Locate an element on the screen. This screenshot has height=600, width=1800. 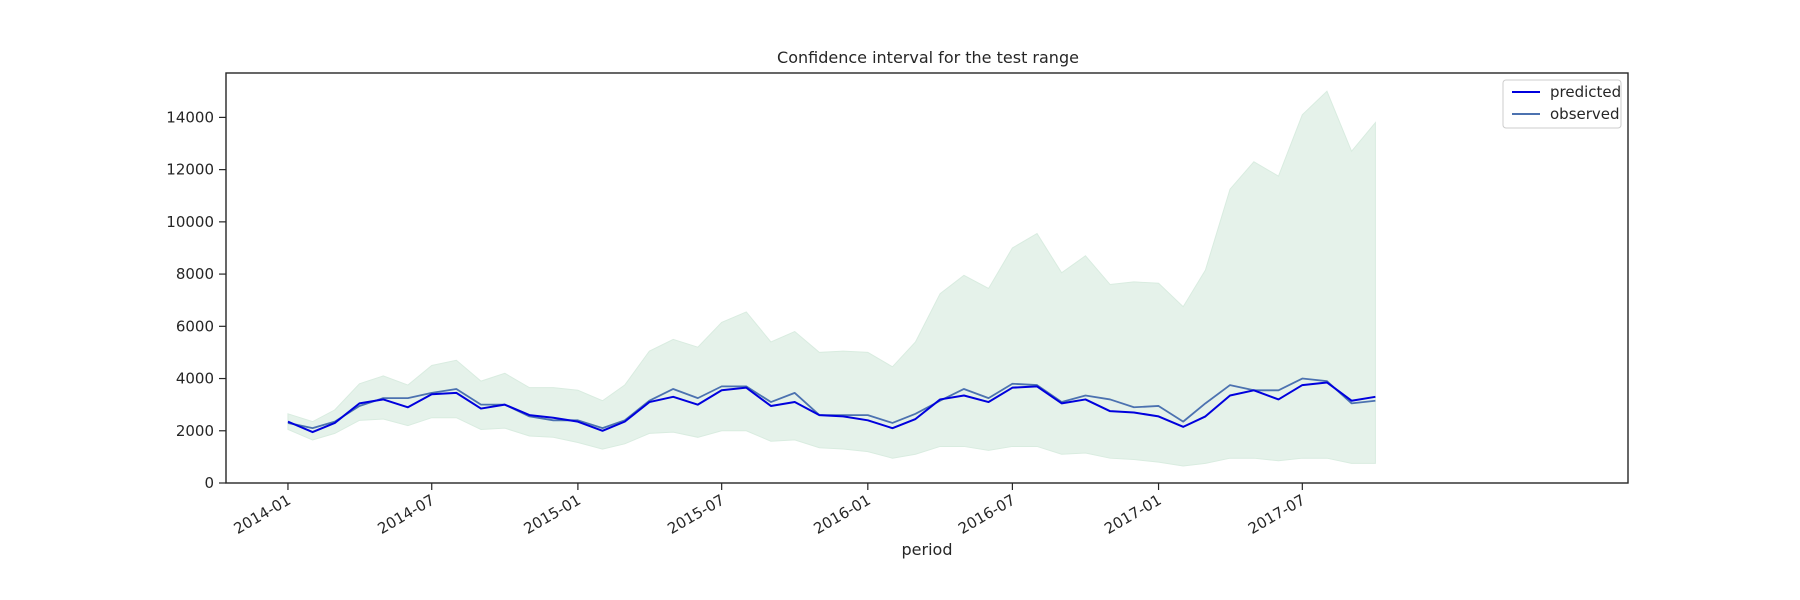
y-tick-label: 4000 is located at coordinates (195, 379).